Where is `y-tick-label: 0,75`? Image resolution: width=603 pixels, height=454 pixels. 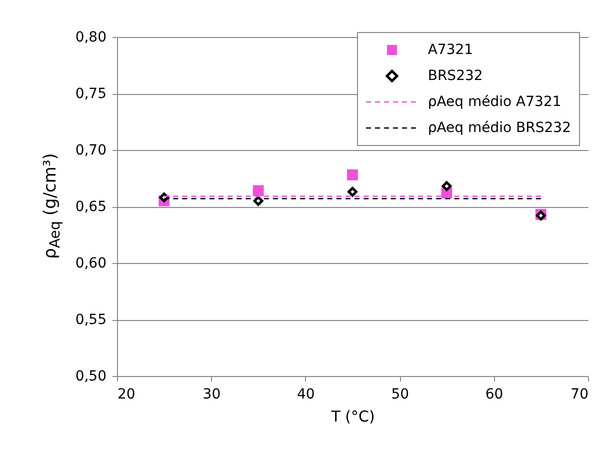
y-tick-label: 0,75 is located at coordinates (90, 94).